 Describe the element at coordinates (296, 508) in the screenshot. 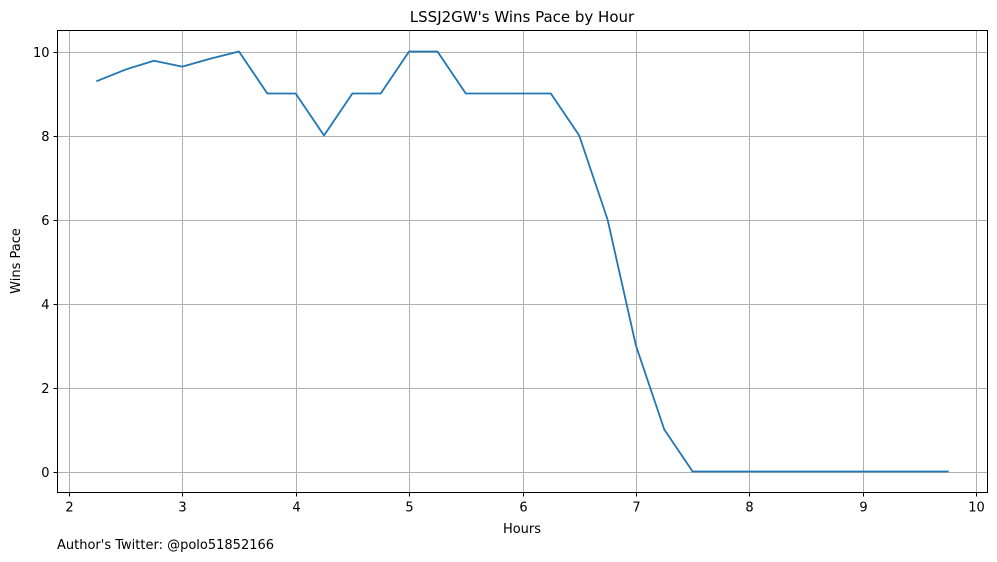

I see `x-tick-label: 4` at that location.